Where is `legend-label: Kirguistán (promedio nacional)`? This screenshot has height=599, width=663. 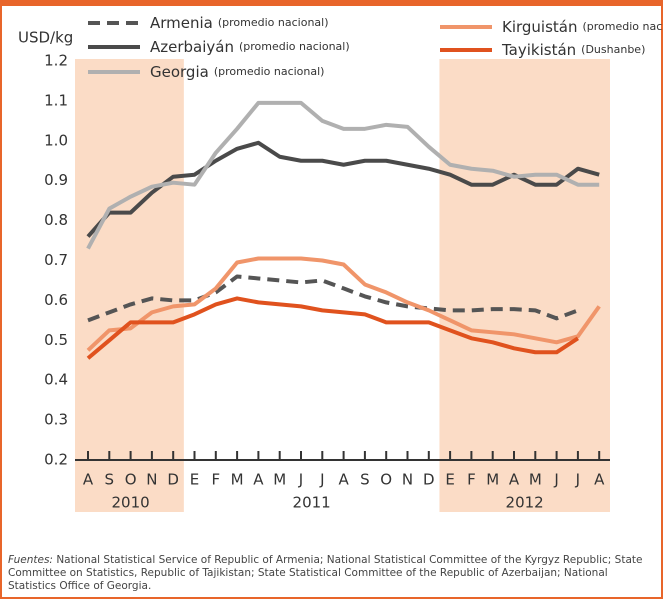
legend-label: Kirguistán (promedio nacional) is located at coordinates (582, 27).